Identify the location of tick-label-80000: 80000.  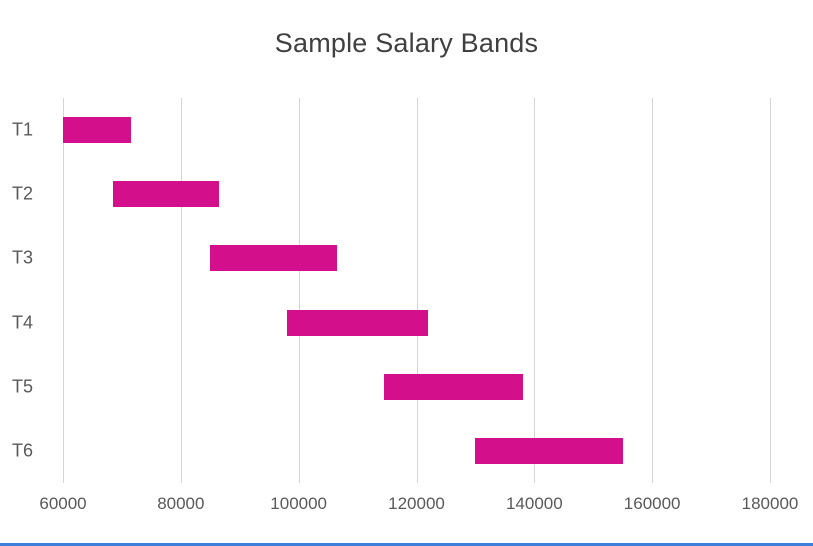
(181, 503).